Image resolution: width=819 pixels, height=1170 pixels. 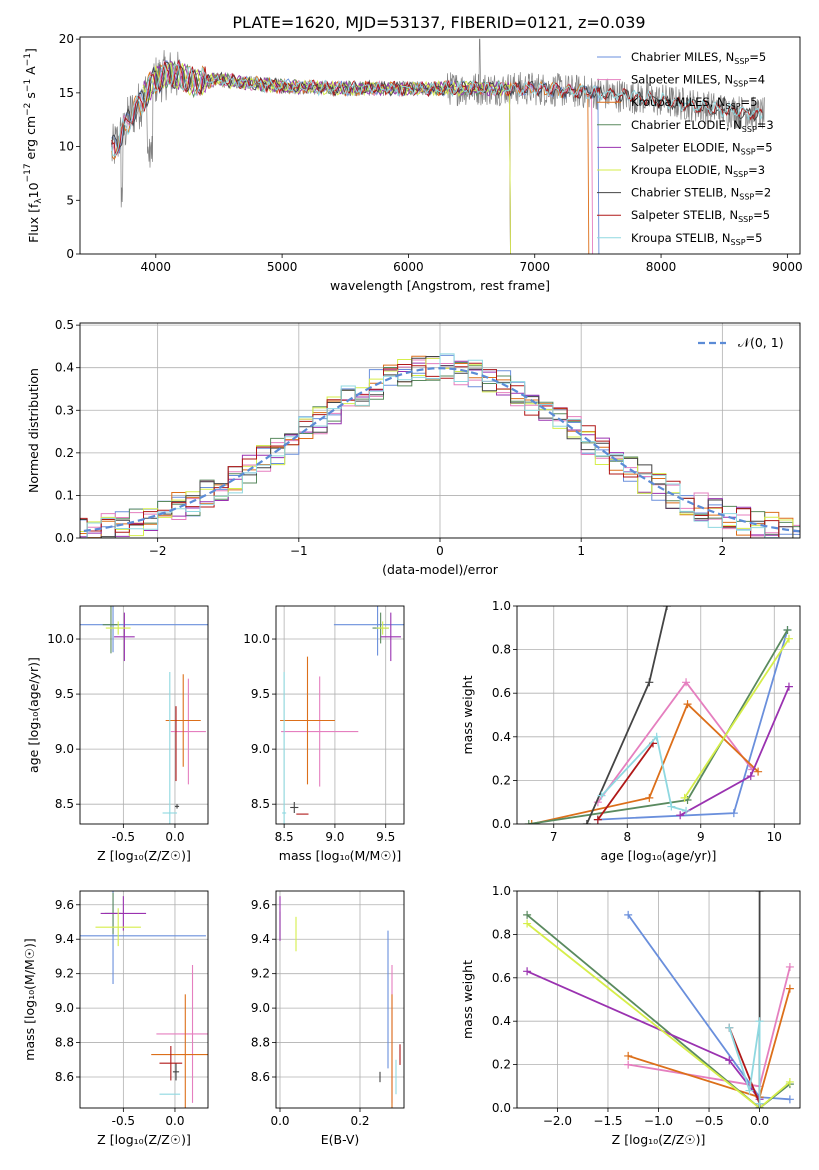 I want to click on errorbar-kroupa-elodie, so click(x=118, y=628).